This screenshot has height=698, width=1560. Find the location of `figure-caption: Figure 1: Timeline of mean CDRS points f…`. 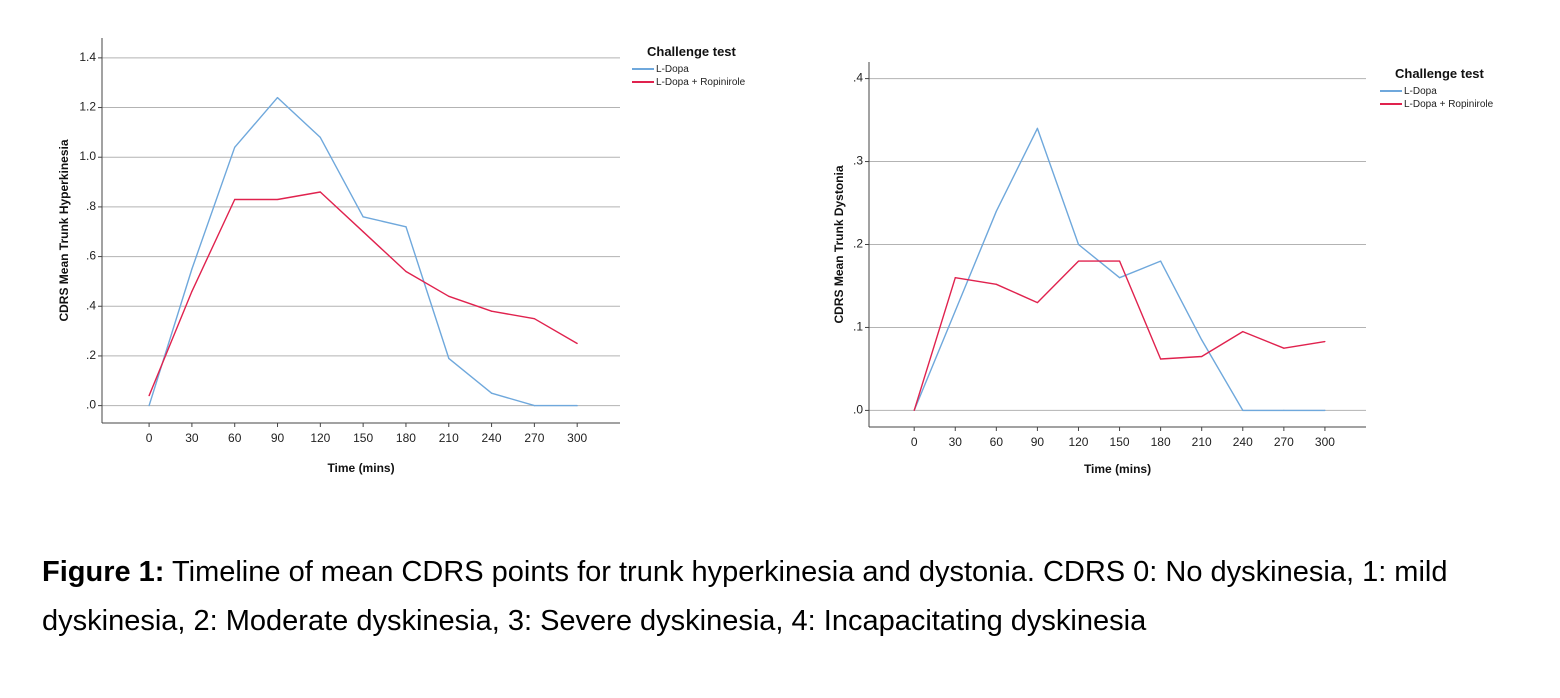

figure-caption: Figure 1: Timeline of mean CDRS points f… is located at coordinates (792, 597).